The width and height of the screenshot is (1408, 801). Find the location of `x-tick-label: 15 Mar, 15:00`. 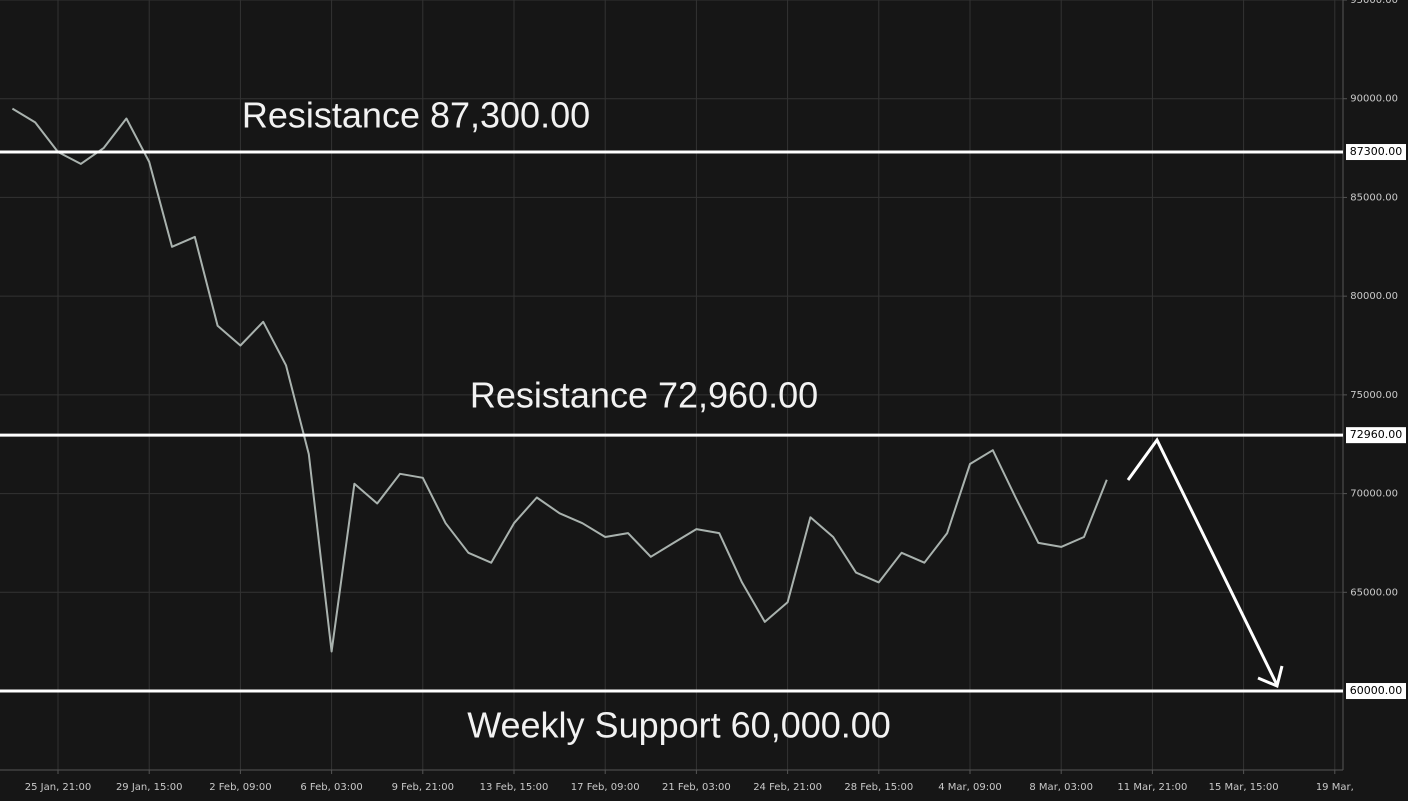

x-tick-label: 15 Mar, 15:00 is located at coordinates (1244, 787).